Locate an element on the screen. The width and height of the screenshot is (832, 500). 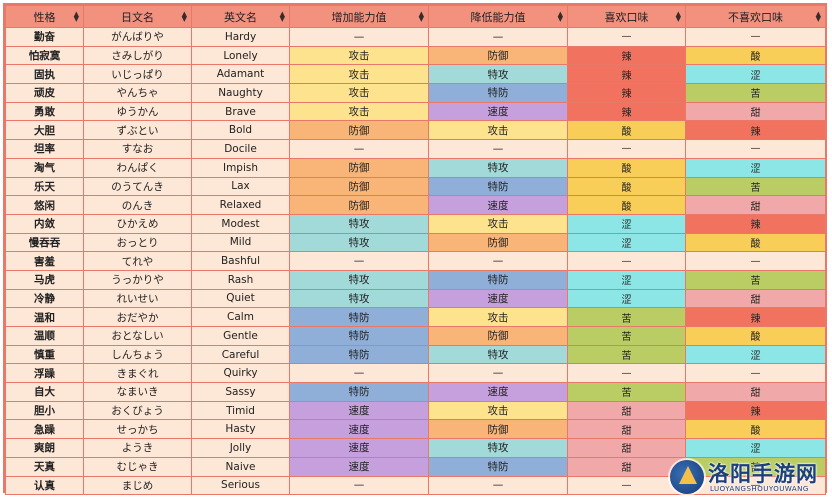
col-header-label: 英文名 is located at coordinates (240, 17).